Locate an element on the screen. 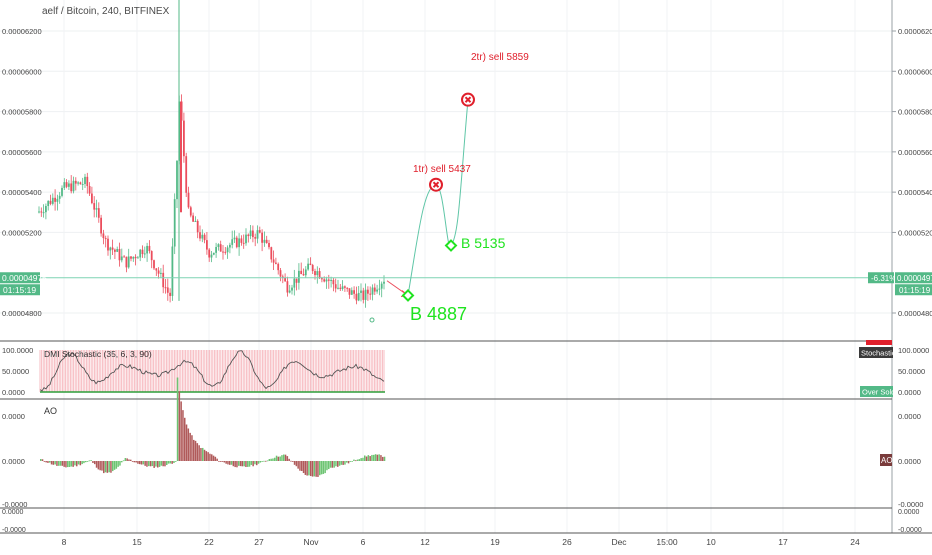 This screenshot has height=555, width=932. change-percent-label: -6.31% is located at coordinates (883, 278).